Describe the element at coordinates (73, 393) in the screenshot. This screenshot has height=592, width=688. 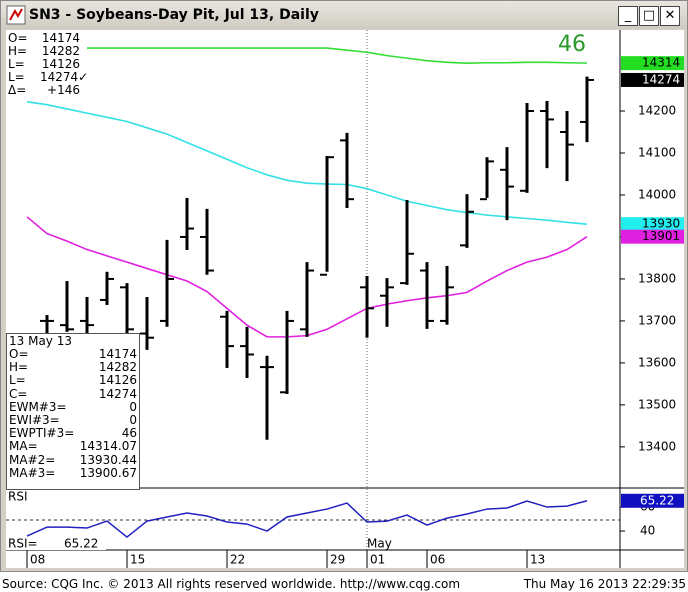
I see `info-row: C= 14274` at that location.